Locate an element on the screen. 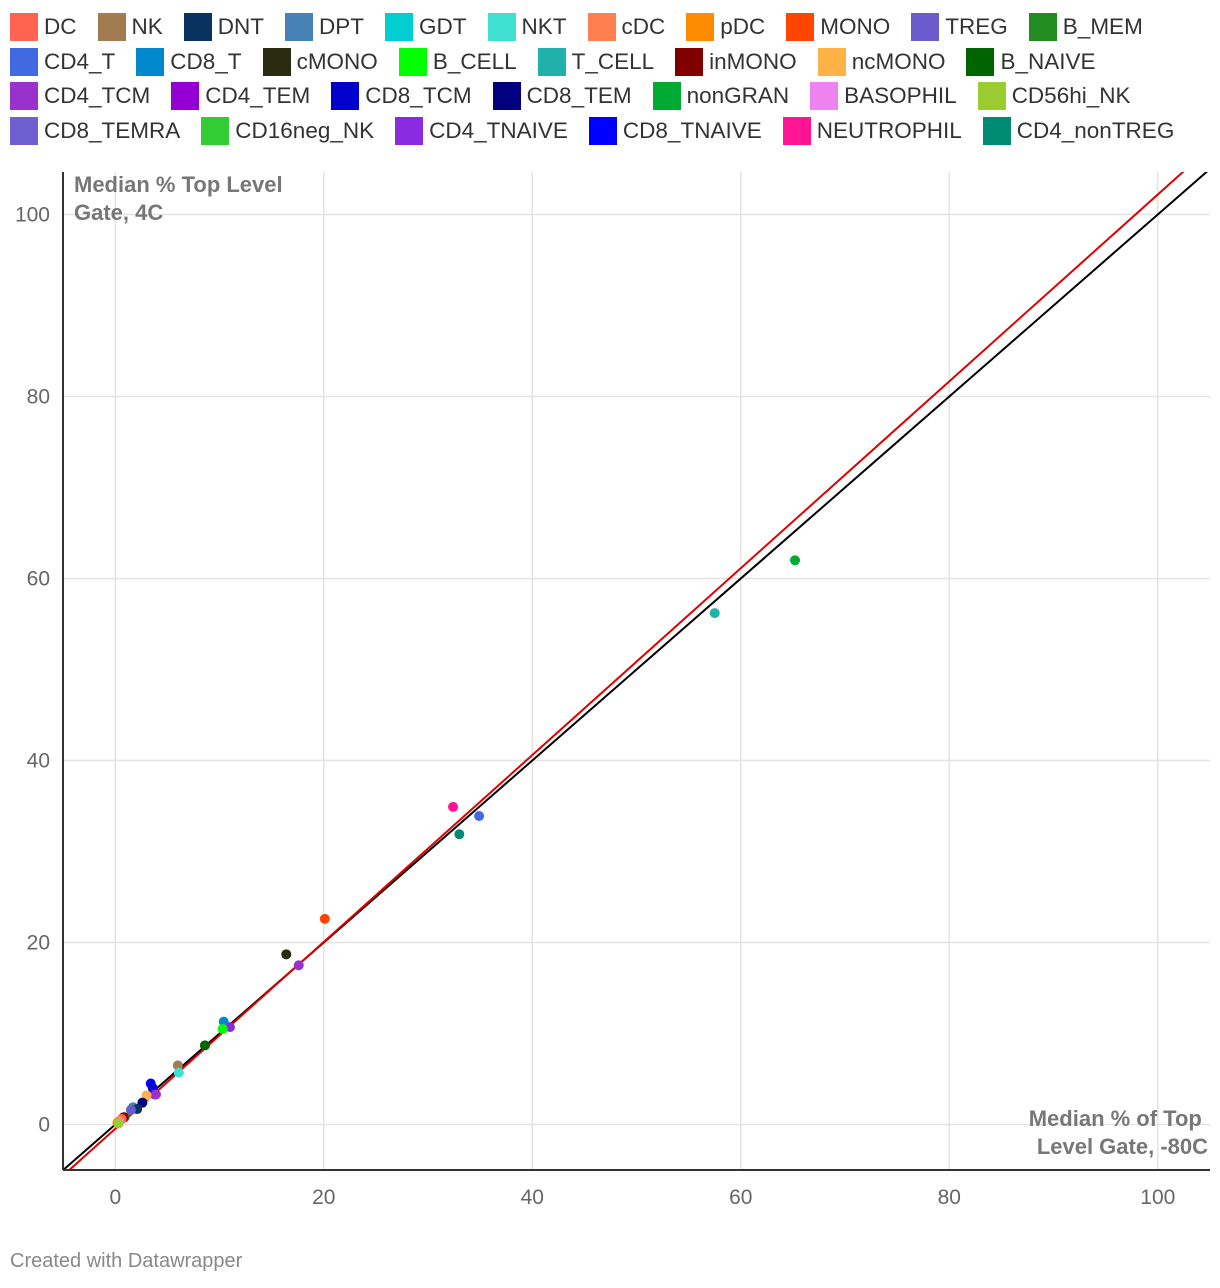  data-point-nongran is located at coordinates (795, 560).